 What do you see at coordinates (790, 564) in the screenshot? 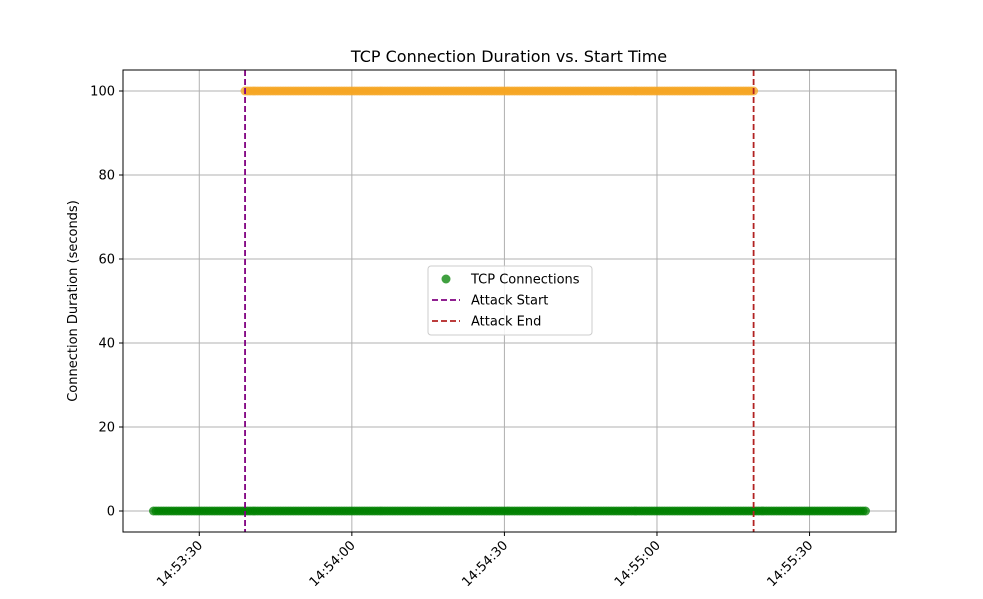
I see `x-tick-label: 14:55:30` at bounding box center [790, 564].